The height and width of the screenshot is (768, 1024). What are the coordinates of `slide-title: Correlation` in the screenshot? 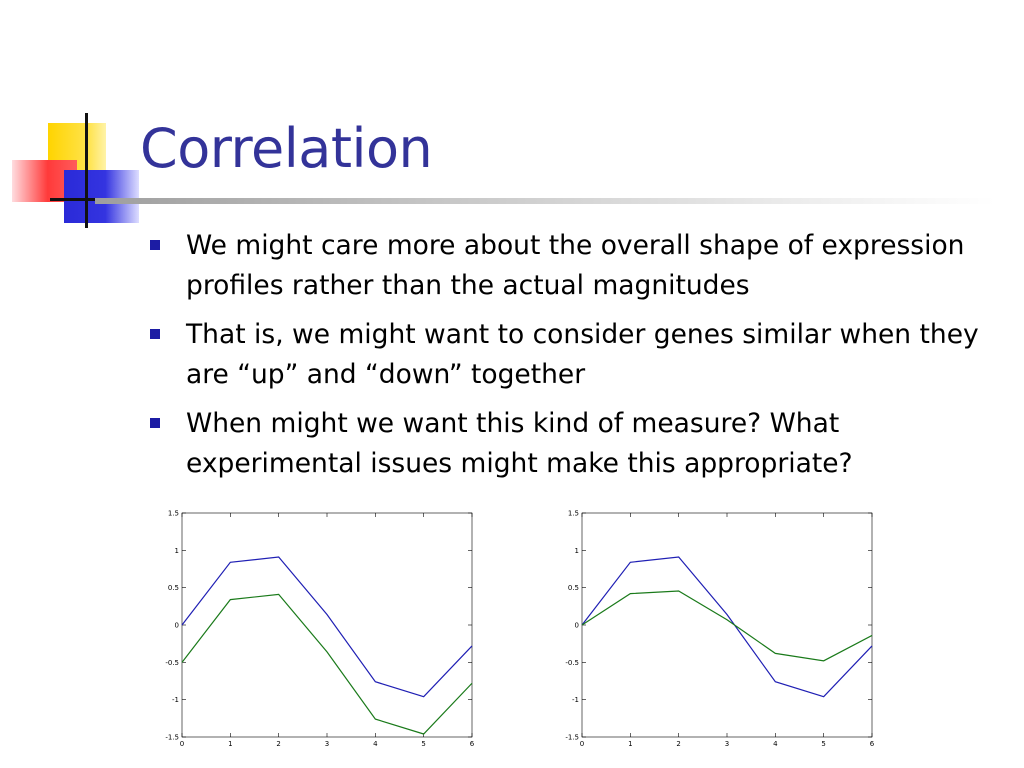 It's located at (286, 148).